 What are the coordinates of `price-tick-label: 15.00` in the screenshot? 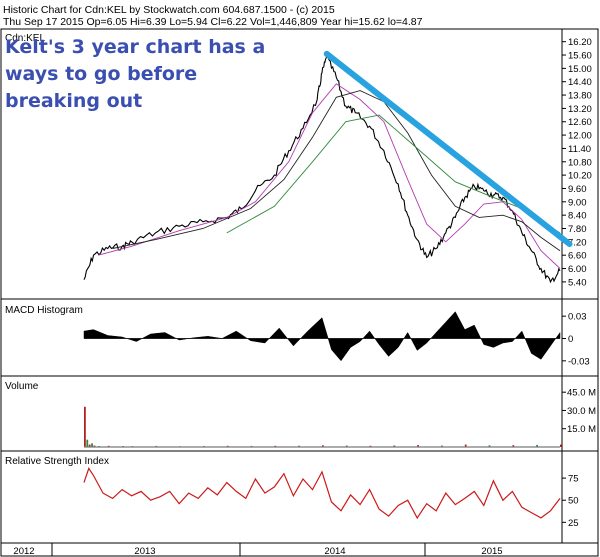 It's located at (580, 69).